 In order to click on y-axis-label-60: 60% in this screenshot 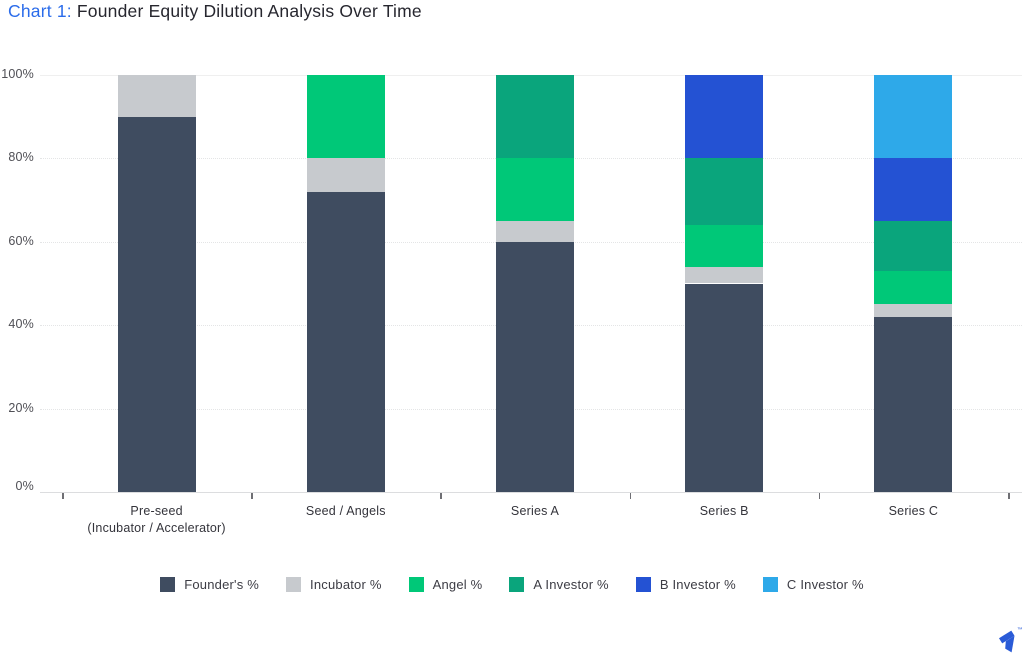, I will do `click(21, 240)`.